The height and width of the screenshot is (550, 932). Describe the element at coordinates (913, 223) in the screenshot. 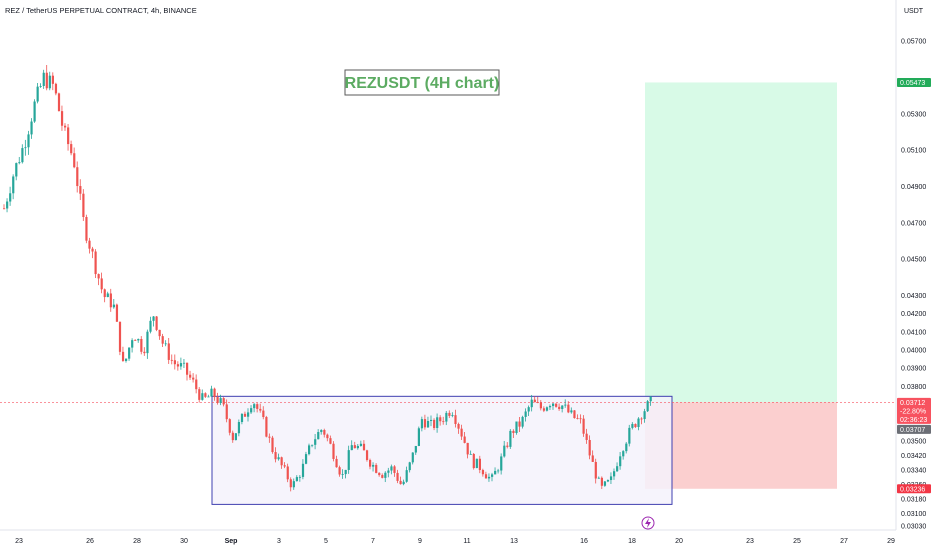

I see `price-tick-label: 0.04700` at that location.